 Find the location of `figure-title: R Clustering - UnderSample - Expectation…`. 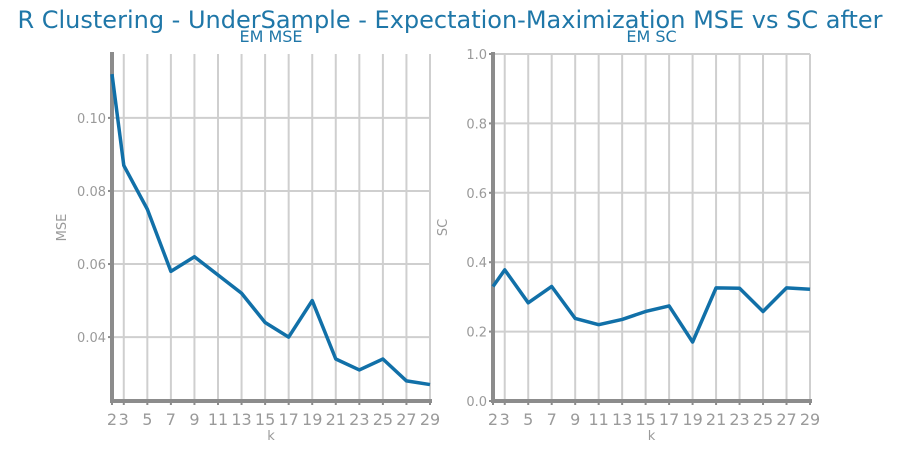

figure-title: R Clustering - UnderSample - Expectation… is located at coordinates (449, 20).